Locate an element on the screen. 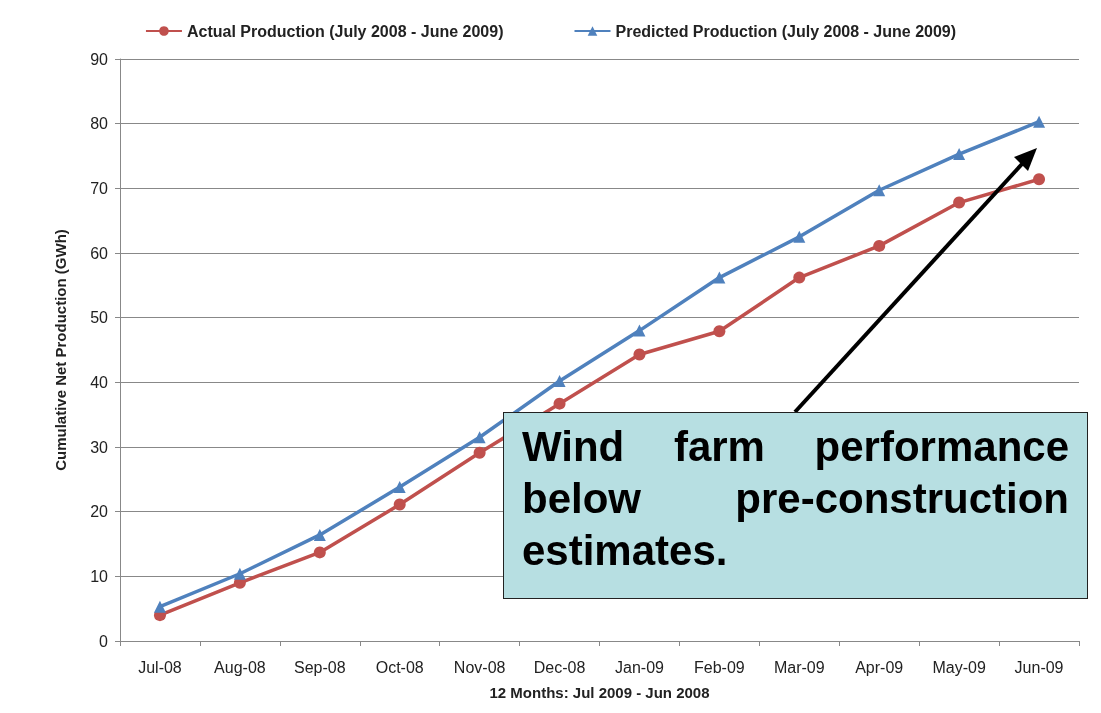 The width and height of the screenshot is (1101, 713). y-axis-title: Cumulative Net Production (GWh) is located at coordinates (60, 350).